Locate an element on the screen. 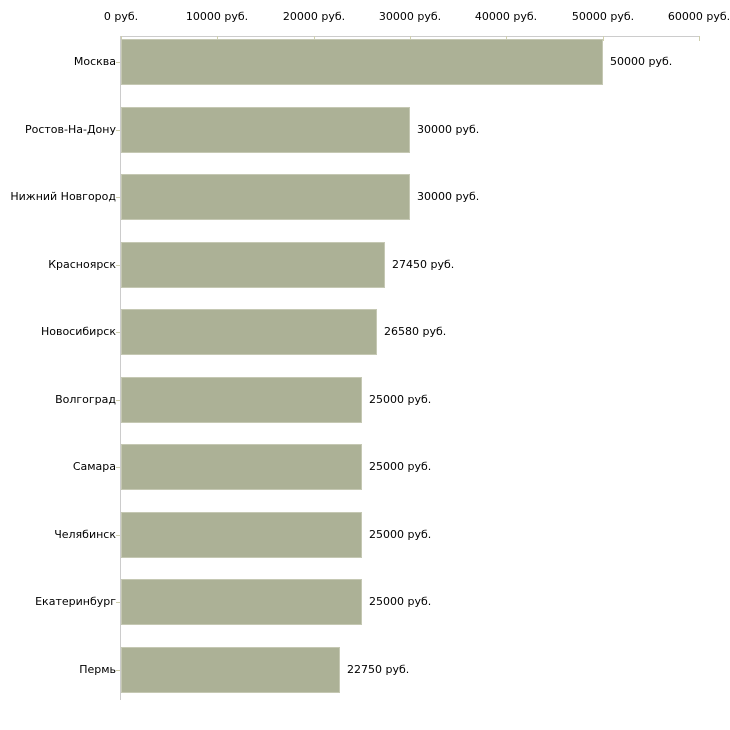  value-label: 27450 руб. is located at coordinates (423, 264).